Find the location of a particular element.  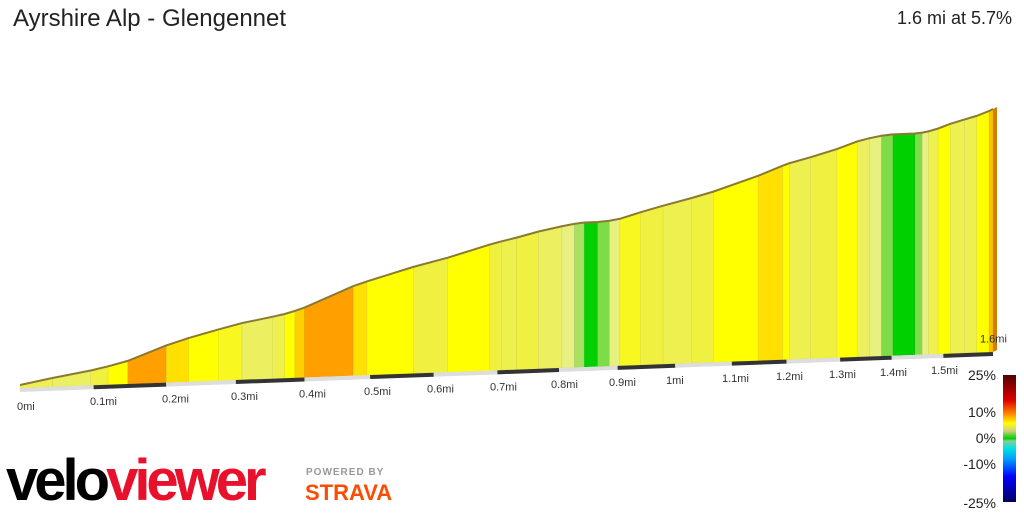

x-tick-label: 0.2mi is located at coordinates (175, 400).